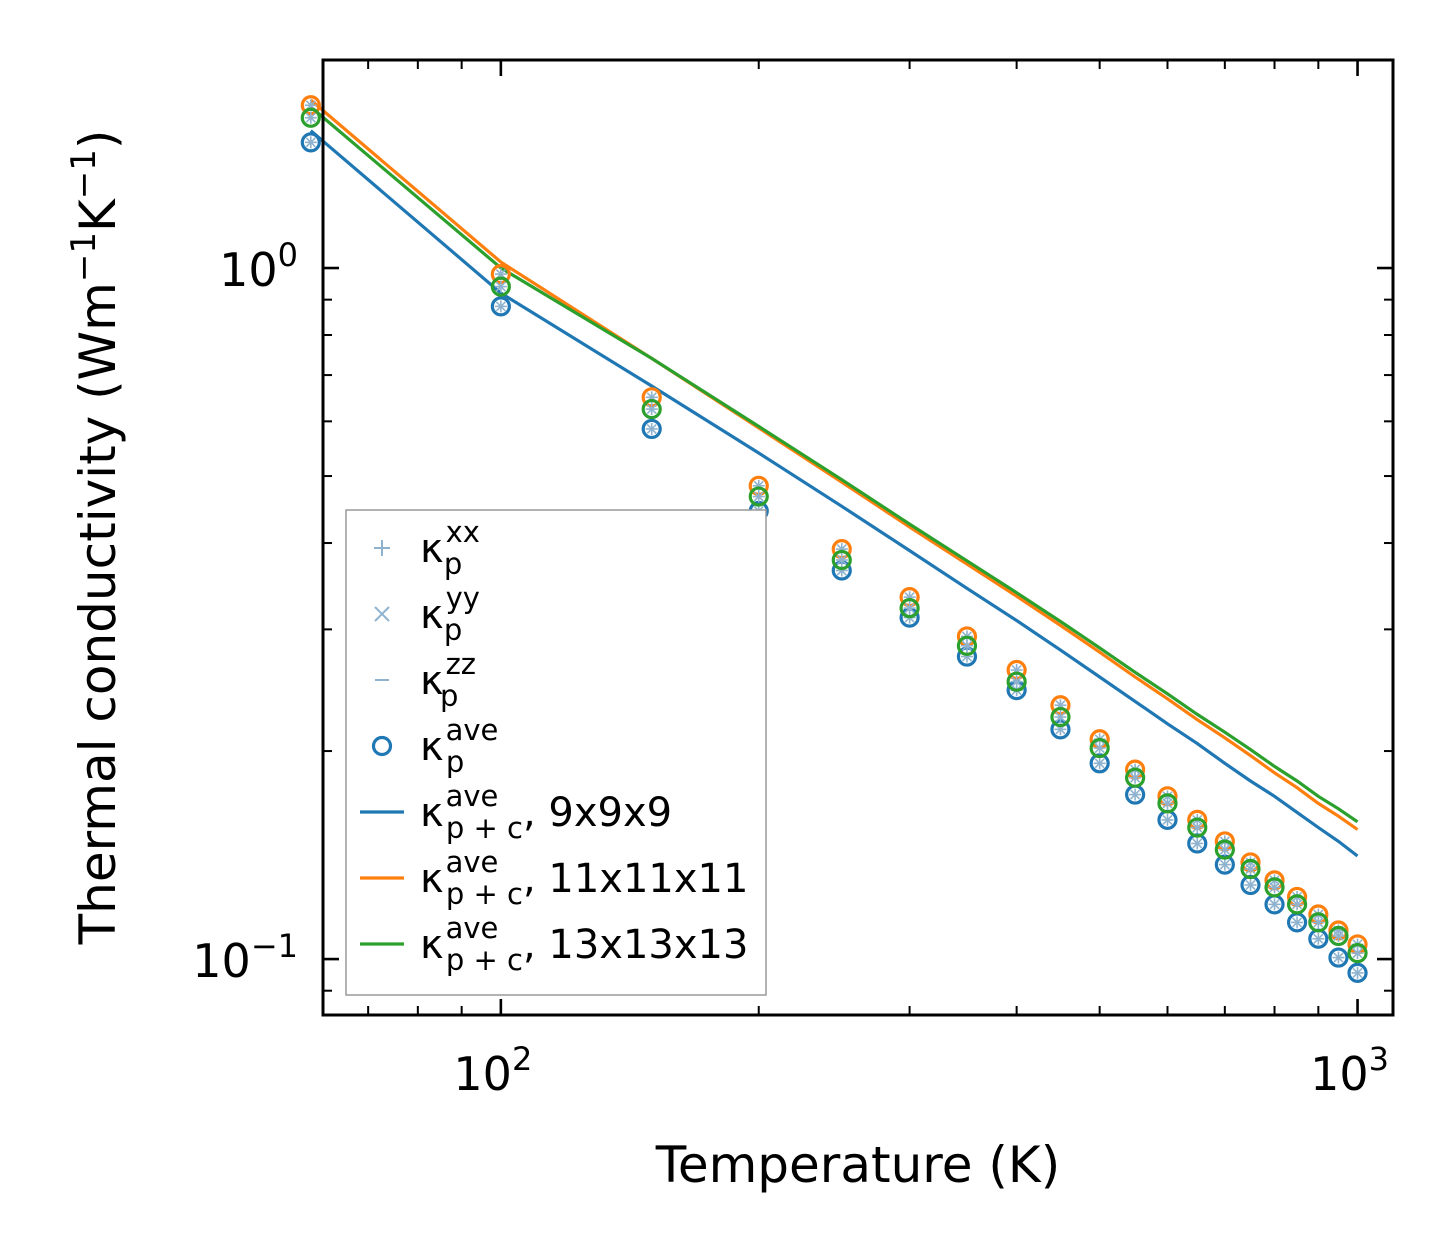 This screenshot has height=1254, width=1454. I want to click on legend-entry-6: κave p + c, 13x13x13, so click(554, 944).